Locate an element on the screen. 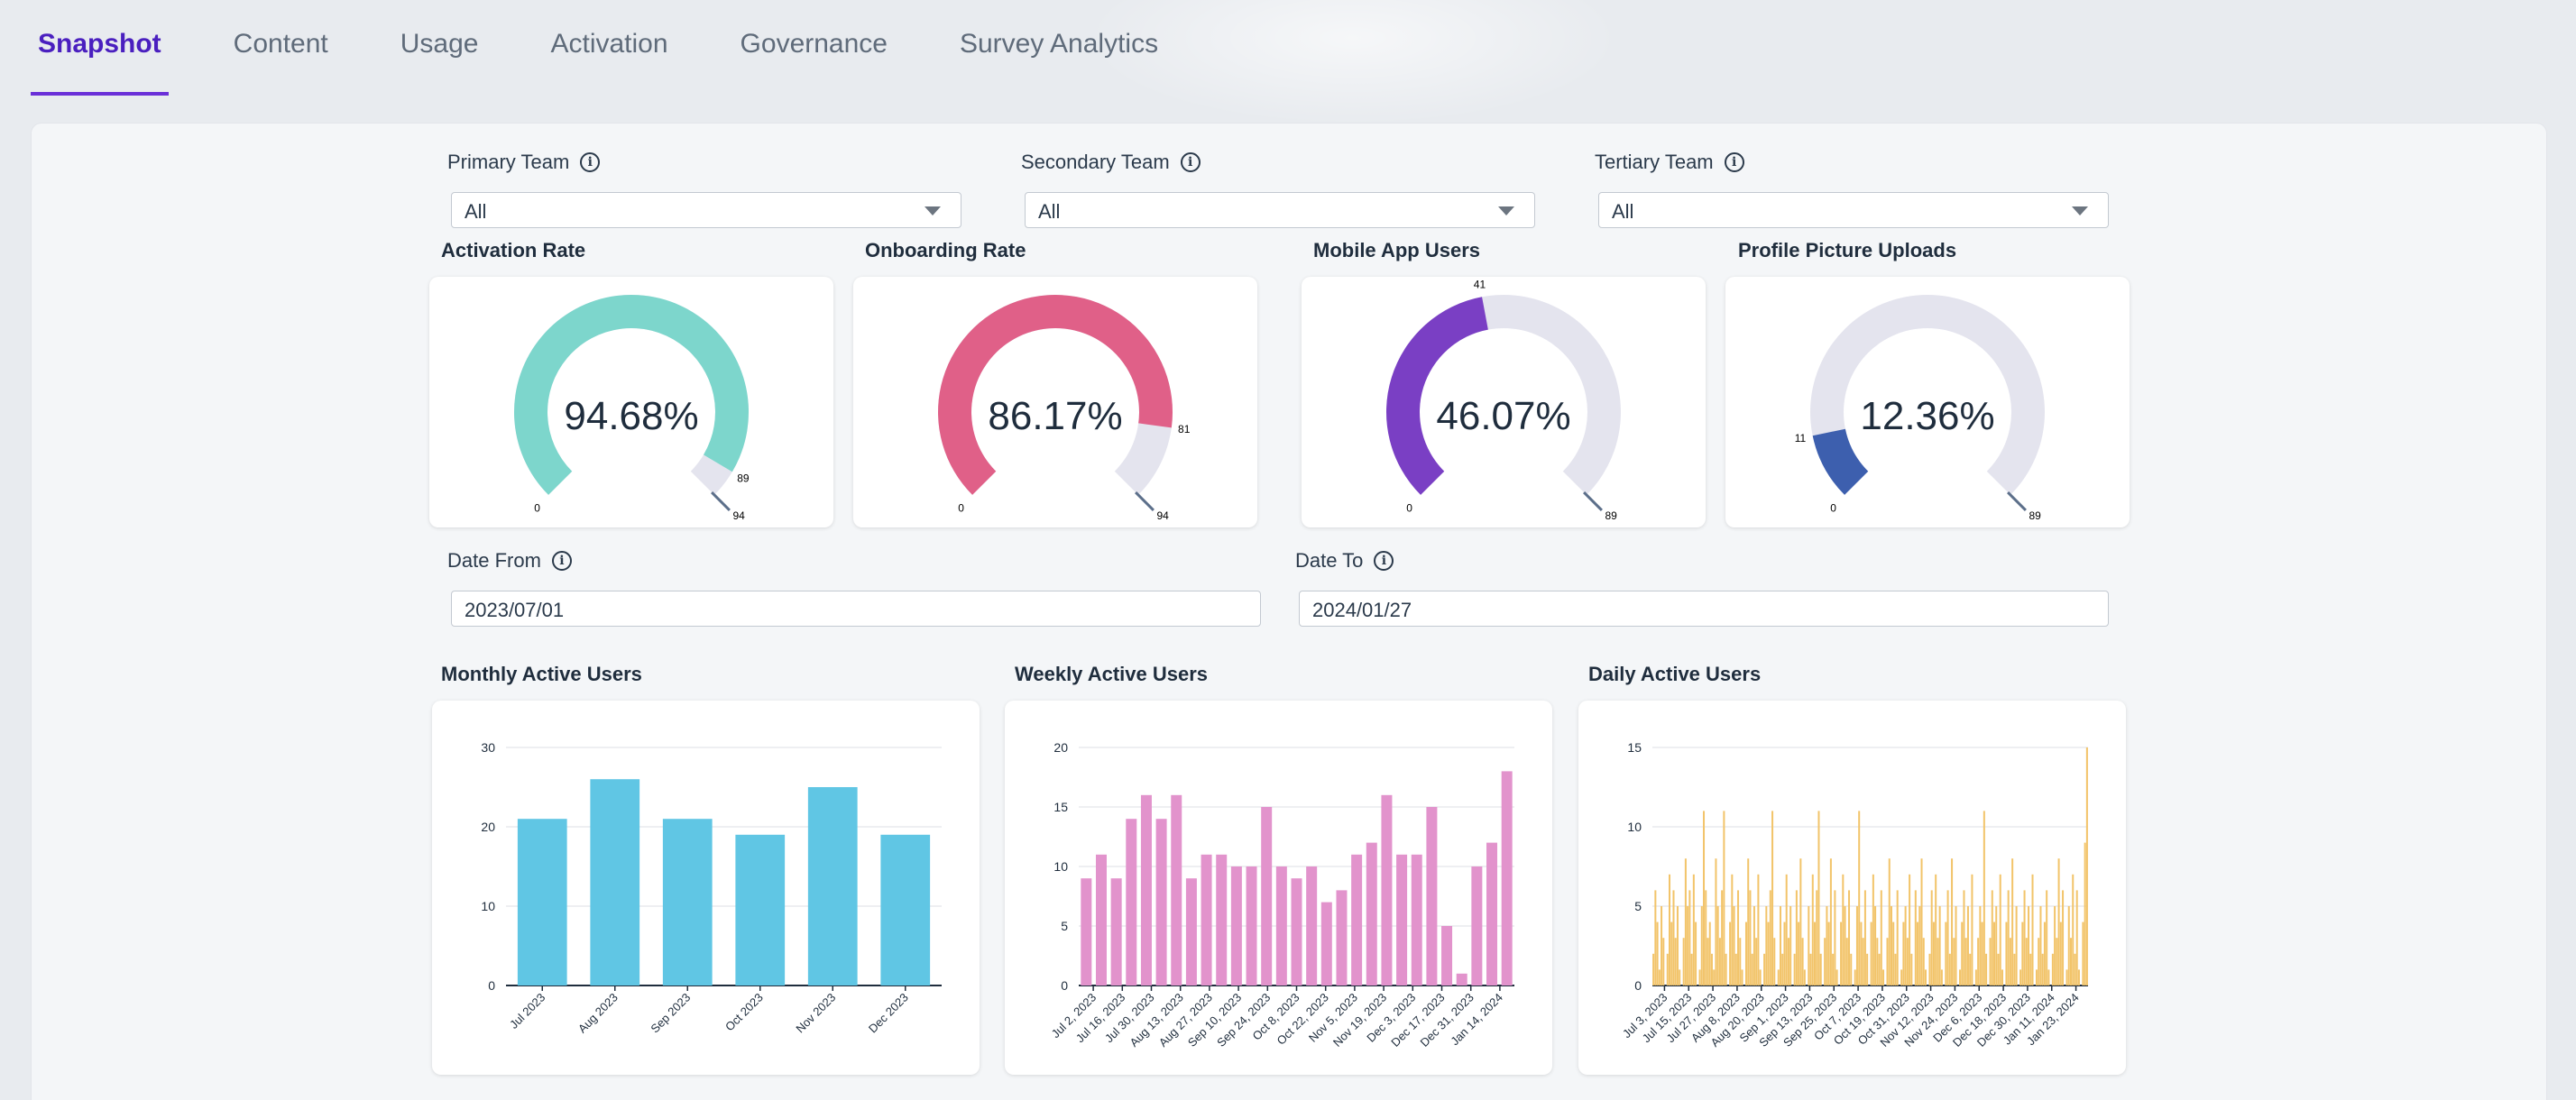 The height and width of the screenshot is (1100, 2576). secondary-team-filter: Secondary Team i is located at coordinates (1111, 162).